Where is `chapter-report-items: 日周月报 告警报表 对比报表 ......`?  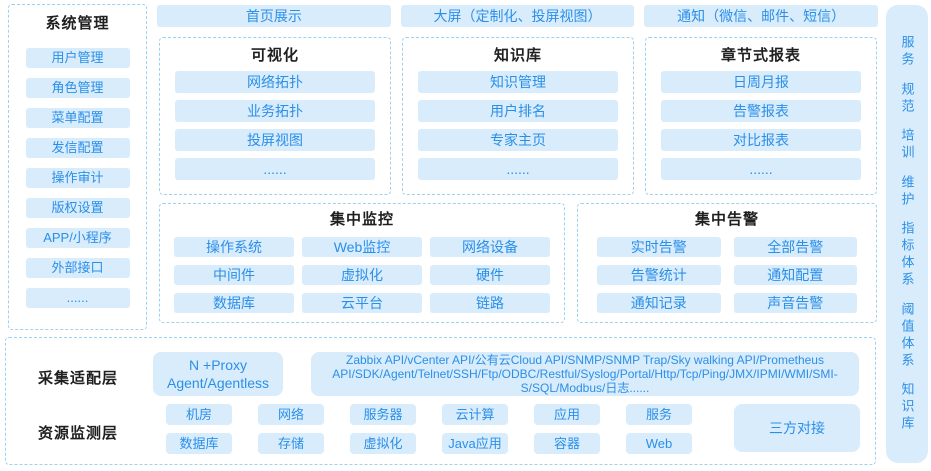
chapter-report-items: 日周月报 告警报表 对比报表 ...... is located at coordinates (761, 125).